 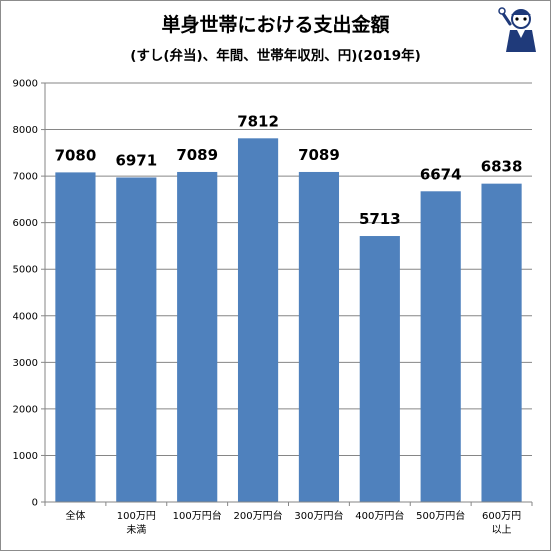 What do you see at coordinates (502, 530) in the screenshot?
I see `x-category-label: 以上` at bounding box center [502, 530].